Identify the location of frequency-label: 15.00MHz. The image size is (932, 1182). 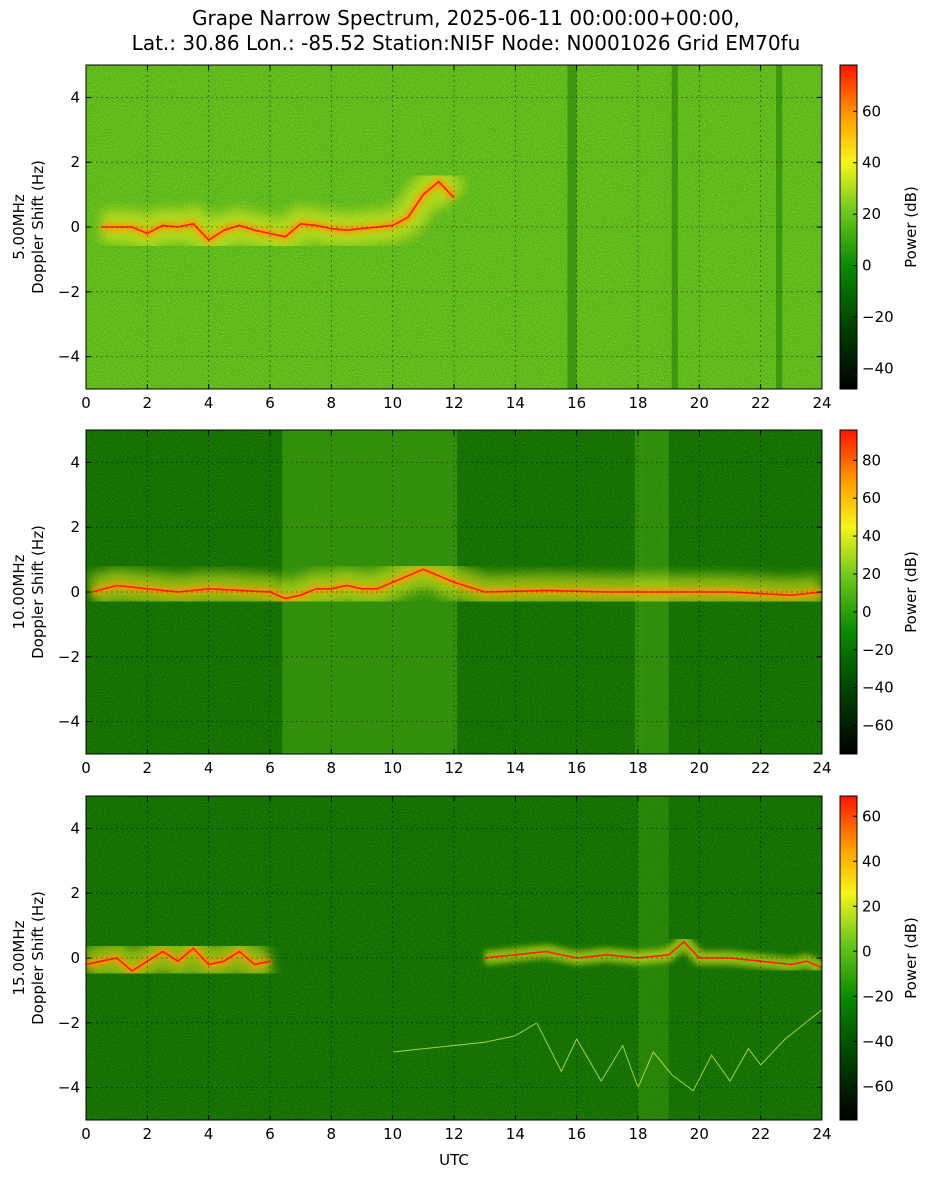
(19, 957).